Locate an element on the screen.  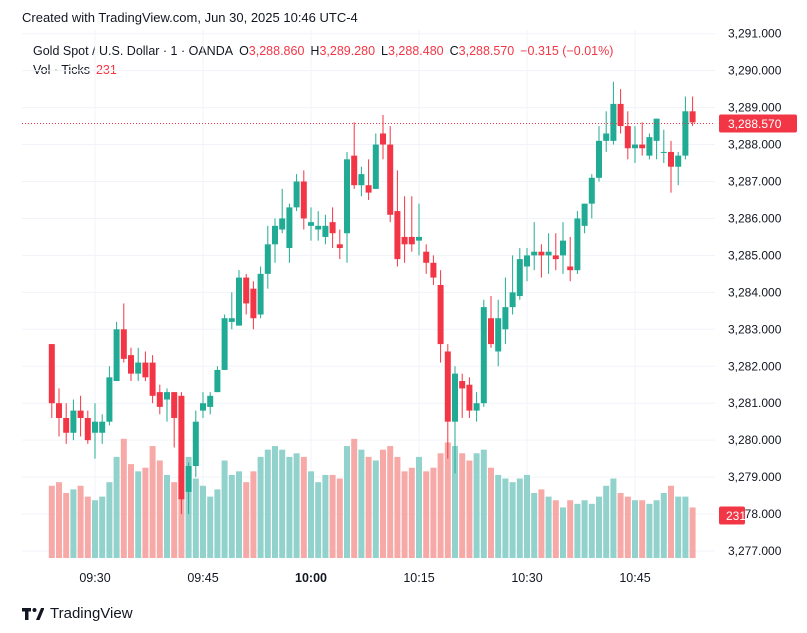
volume-legend: Vol · Ticks 231 is located at coordinates (75, 70).